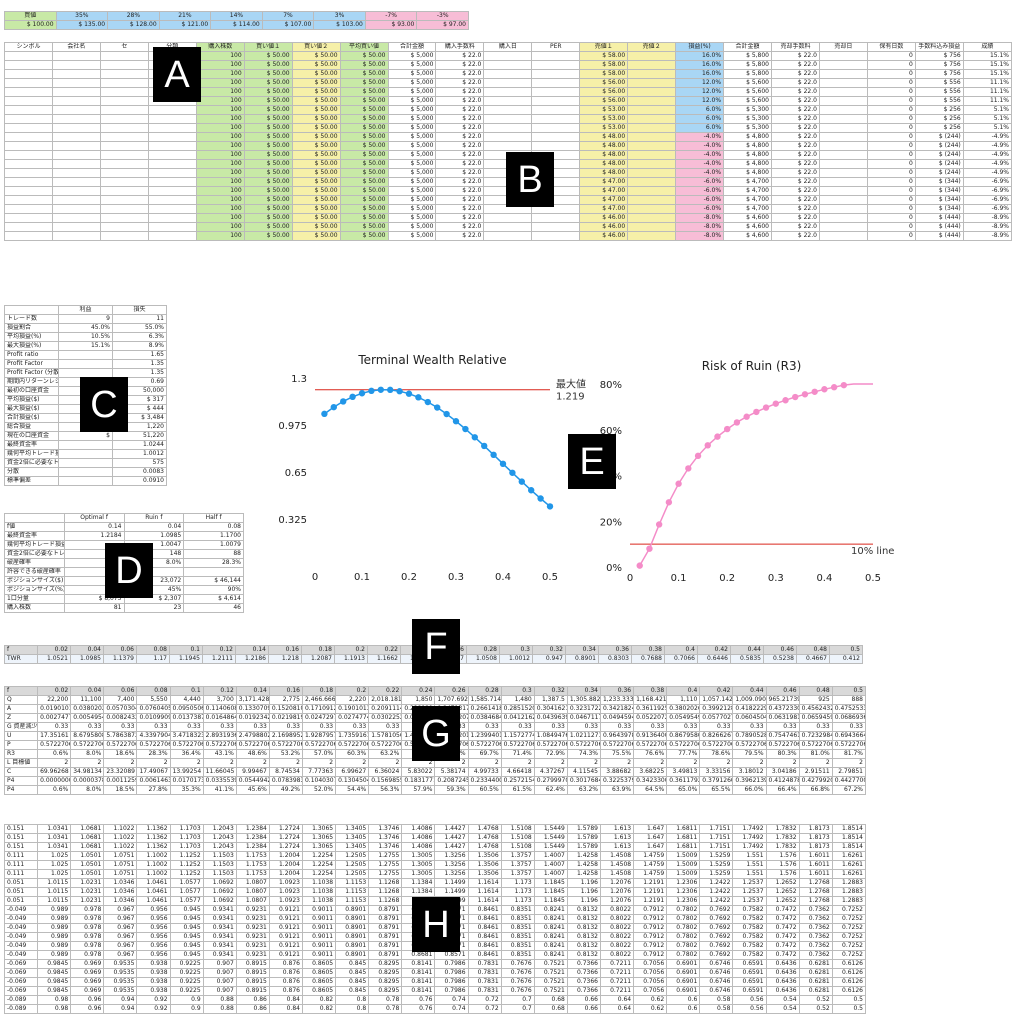 This screenshot has height=1026, width=1016. Describe the element at coordinates (747, 182) in the screenshot. I see `trade-cell: $ 4,700` at that location.